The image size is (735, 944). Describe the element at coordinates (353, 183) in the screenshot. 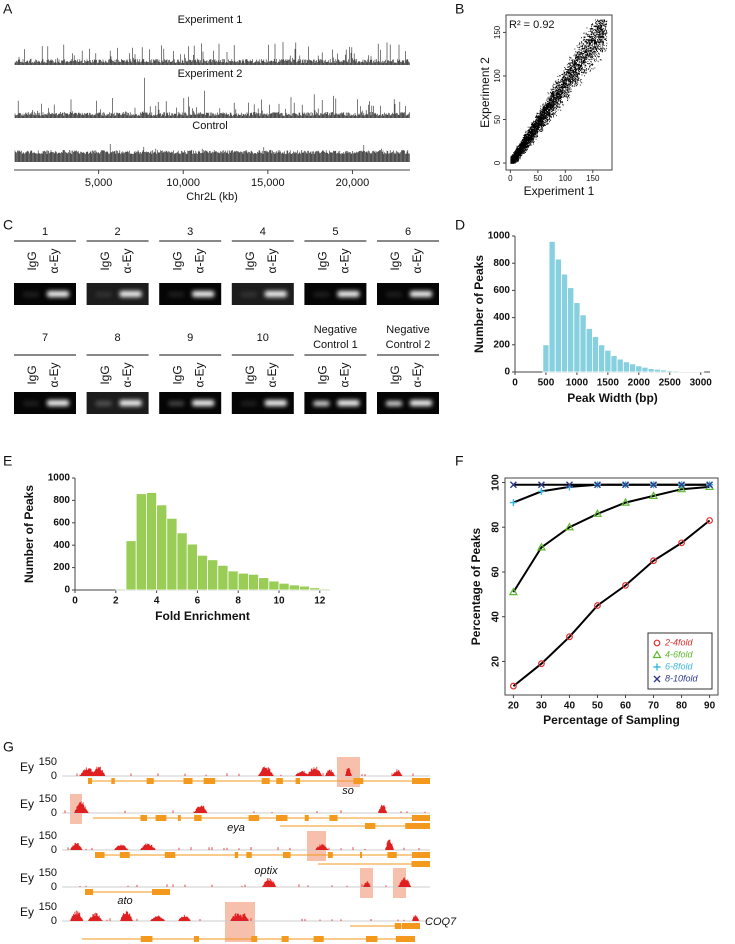

I see `x-tick-label: 20,000` at that location.